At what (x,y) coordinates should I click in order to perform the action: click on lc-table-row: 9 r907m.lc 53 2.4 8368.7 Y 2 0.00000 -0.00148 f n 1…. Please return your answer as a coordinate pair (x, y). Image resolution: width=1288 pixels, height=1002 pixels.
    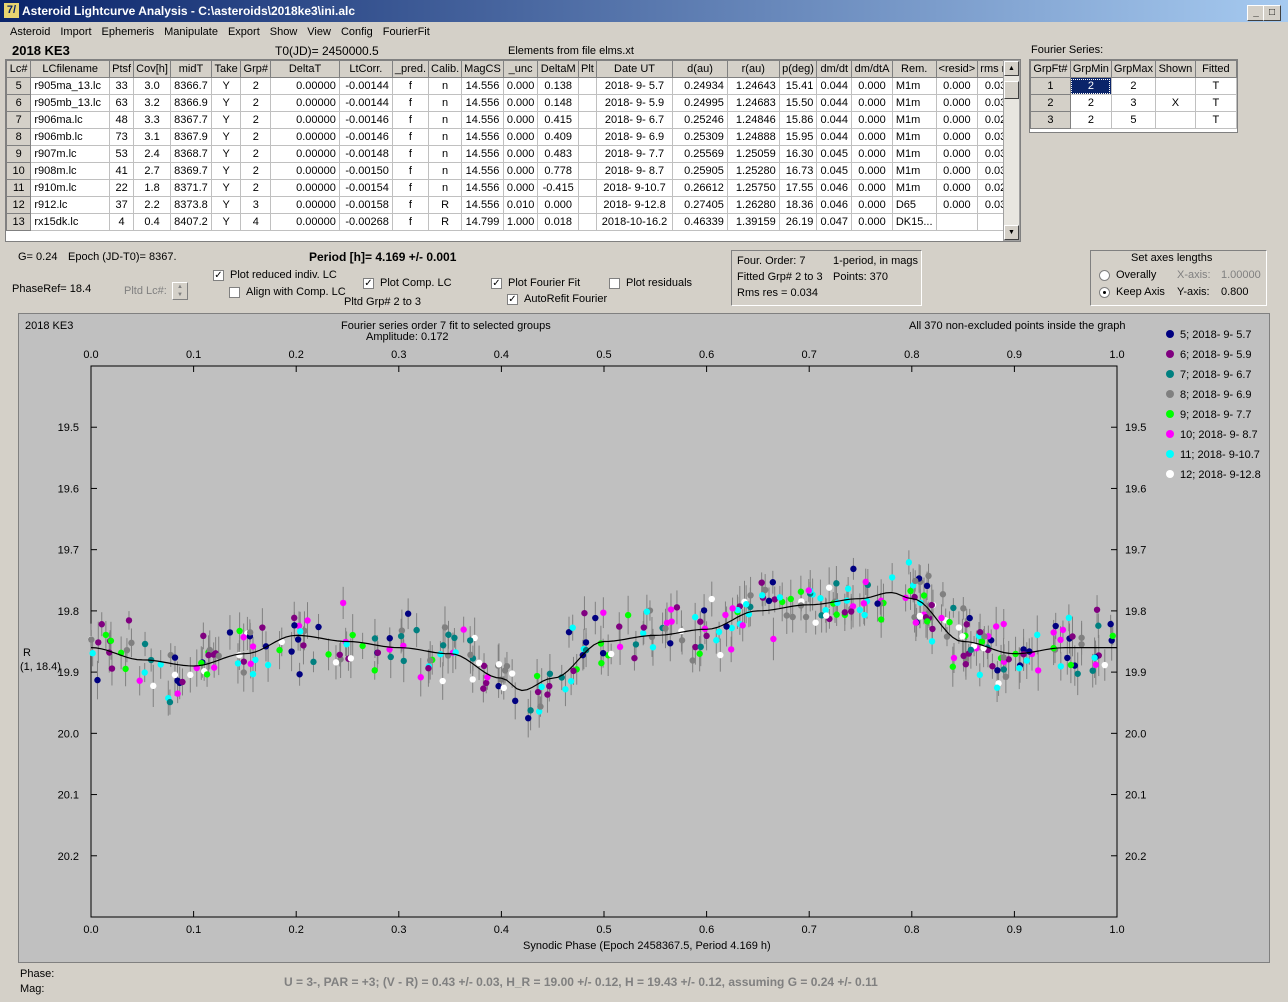
    Looking at the image, I should click on (513, 154).